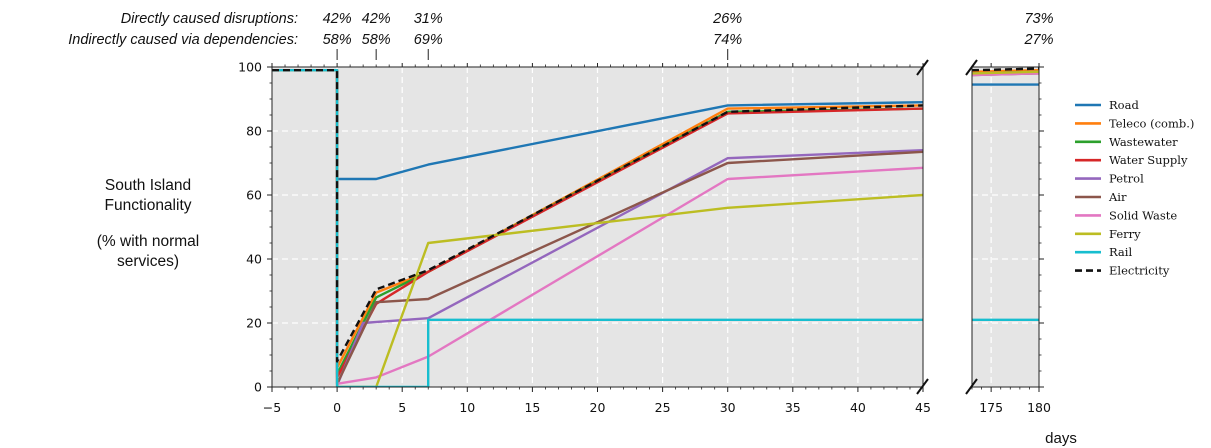 The image size is (1211, 448). What do you see at coordinates (922, 67) in the screenshot?
I see `break-mark-top-left` at bounding box center [922, 67].